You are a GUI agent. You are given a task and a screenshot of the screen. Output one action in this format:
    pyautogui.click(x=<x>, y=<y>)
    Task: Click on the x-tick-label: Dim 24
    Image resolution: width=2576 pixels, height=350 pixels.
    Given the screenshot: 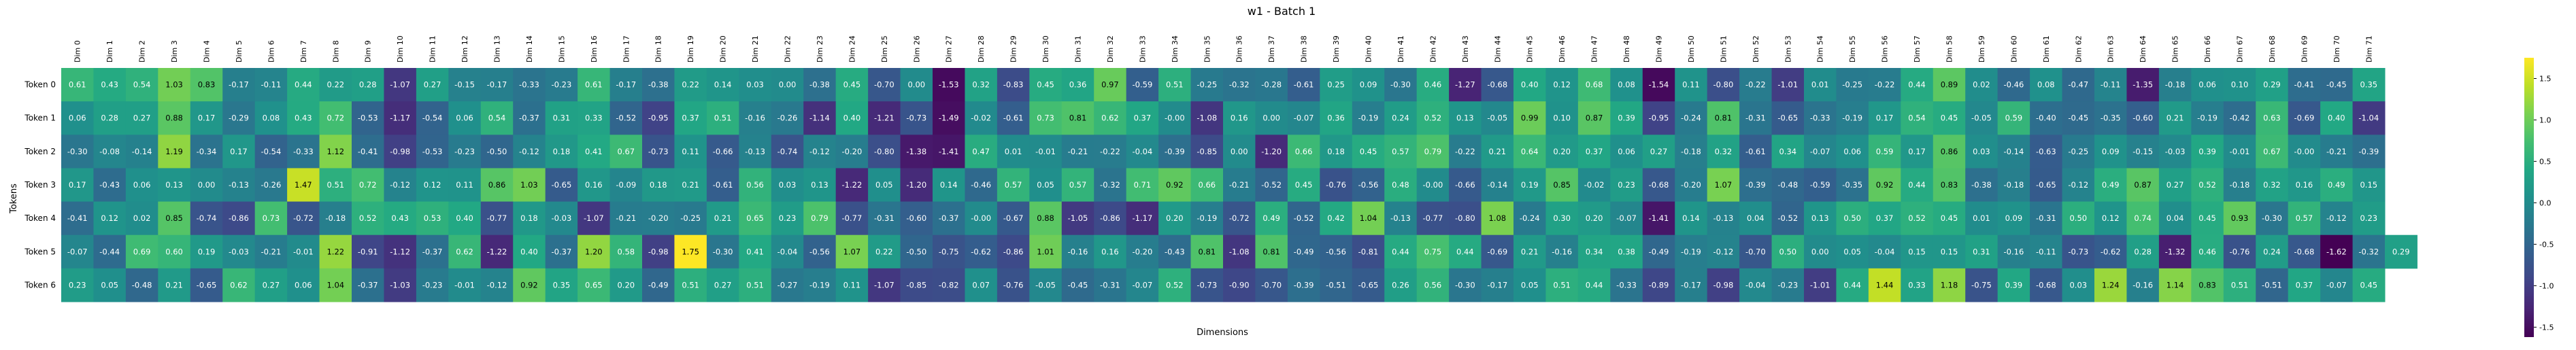 What is the action you would take?
    pyautogui.click(x=852, y=49)
    